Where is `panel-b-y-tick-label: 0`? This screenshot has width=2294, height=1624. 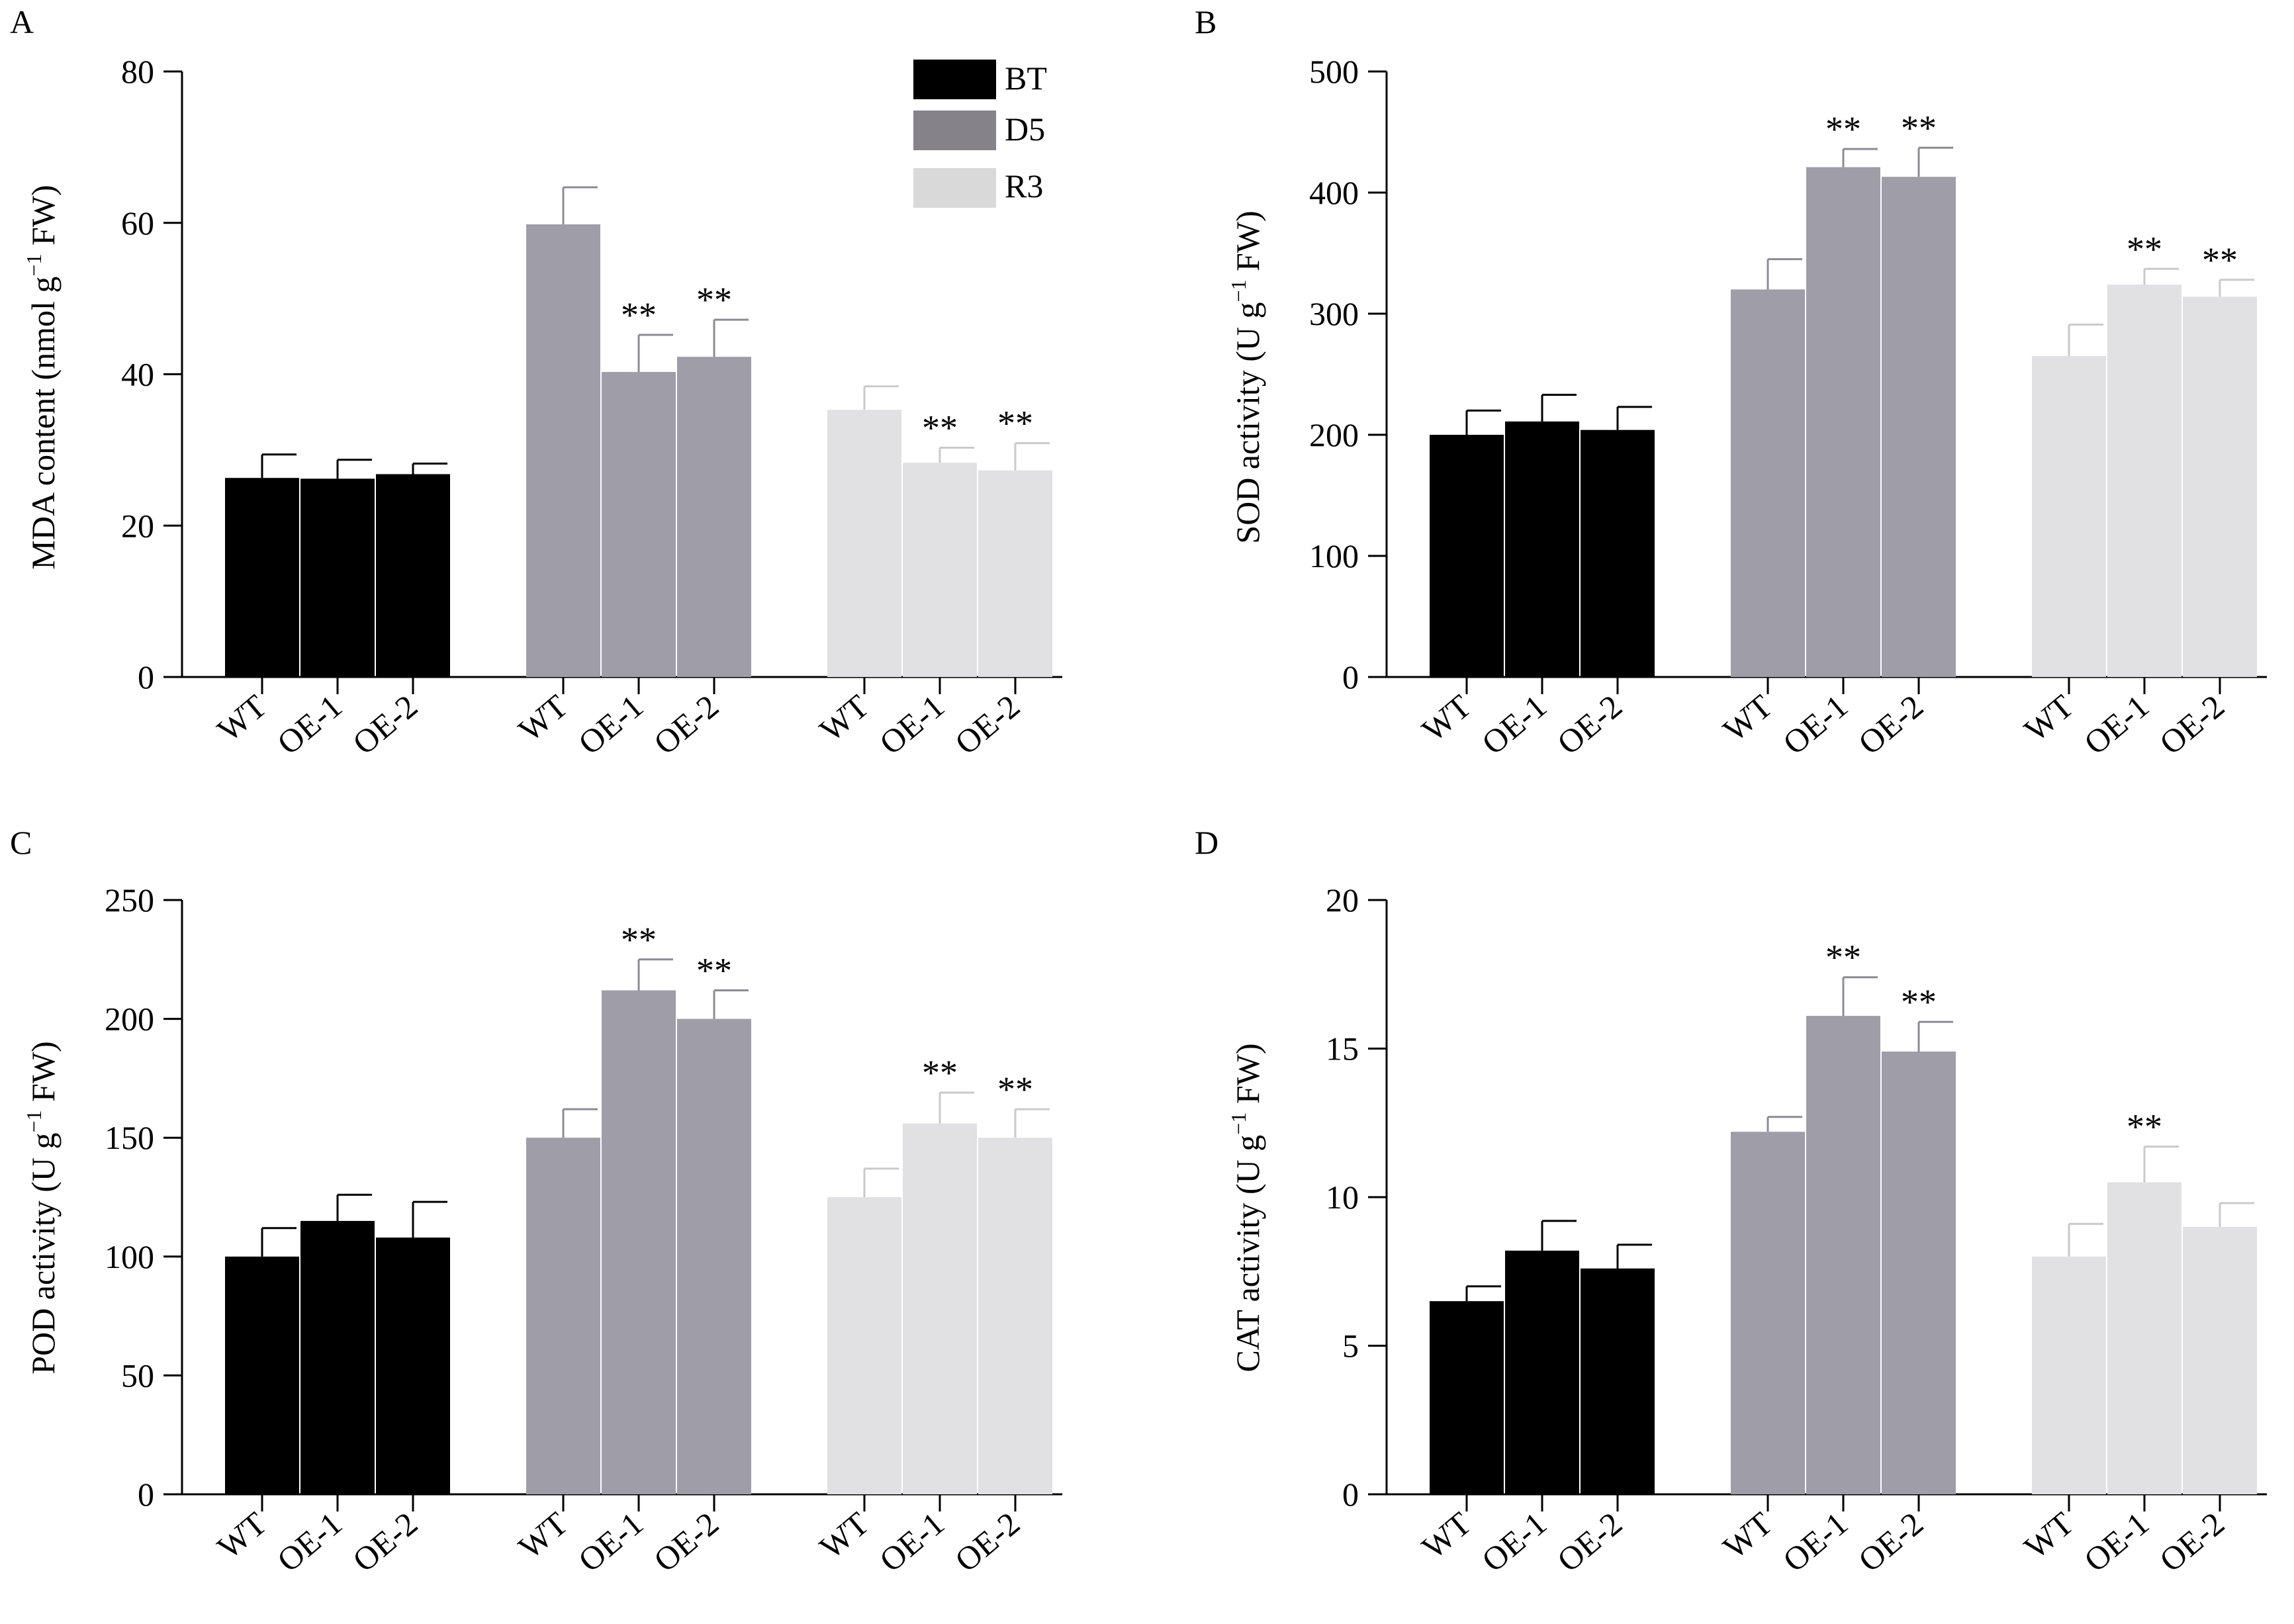
panel-b-y-tick-label: 0 is located at coordinates (1350, 677).